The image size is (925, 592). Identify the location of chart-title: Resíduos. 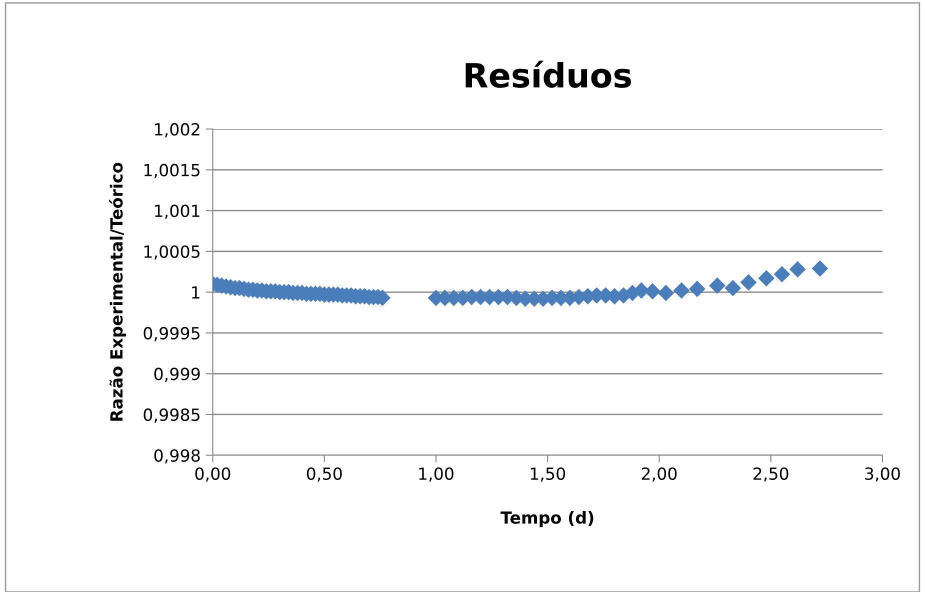
(548, 74).